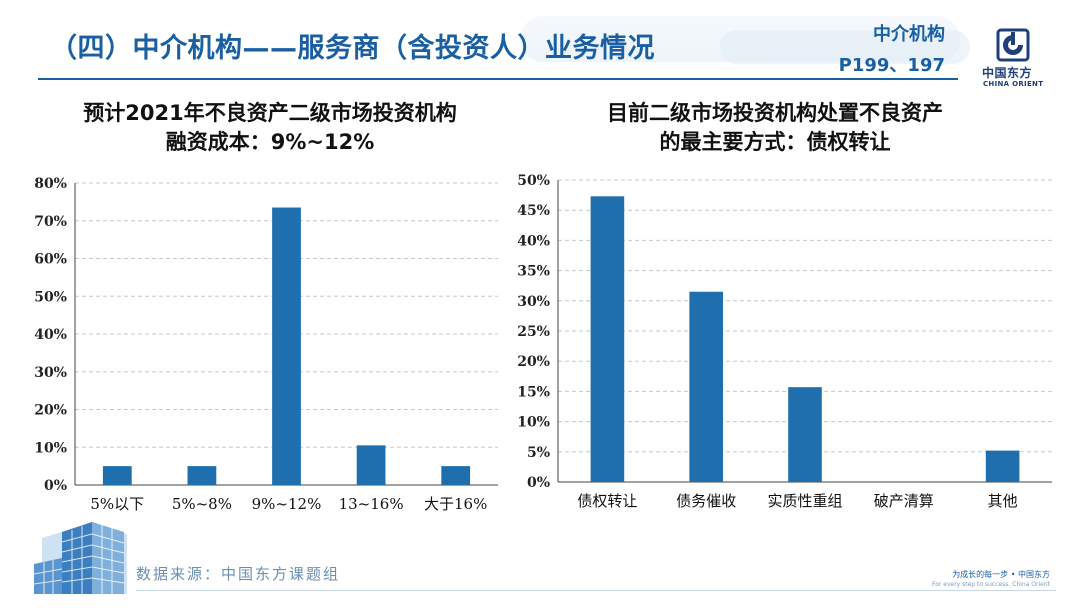  Describe the element at coordinates (238, 574) in the screenshot. I see `data-source: 数据来源：中国东方课题组` at that location.